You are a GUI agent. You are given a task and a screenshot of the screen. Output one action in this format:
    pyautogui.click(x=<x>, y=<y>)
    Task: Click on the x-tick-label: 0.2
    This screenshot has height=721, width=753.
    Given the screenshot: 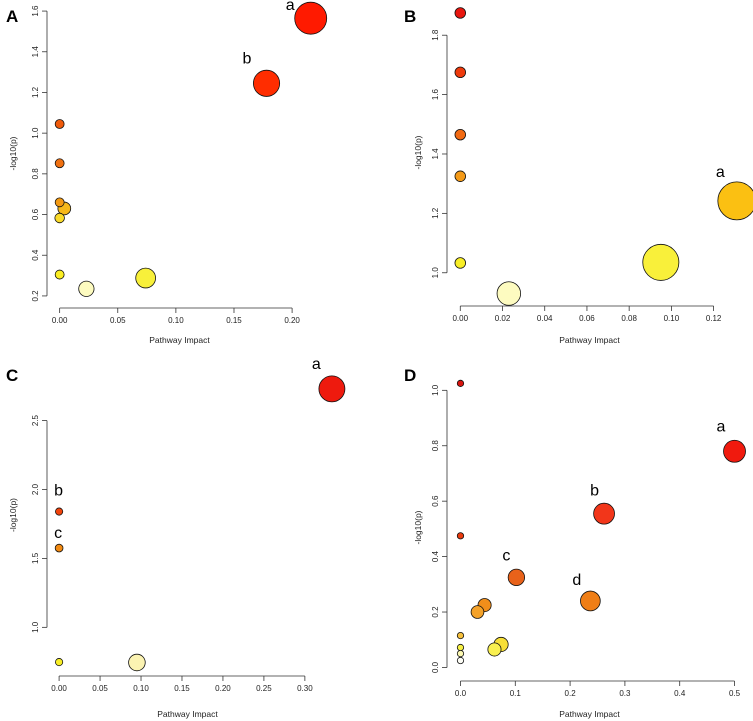 What is the action you would take?
    pyautogui.click(x=571, y=693)
    